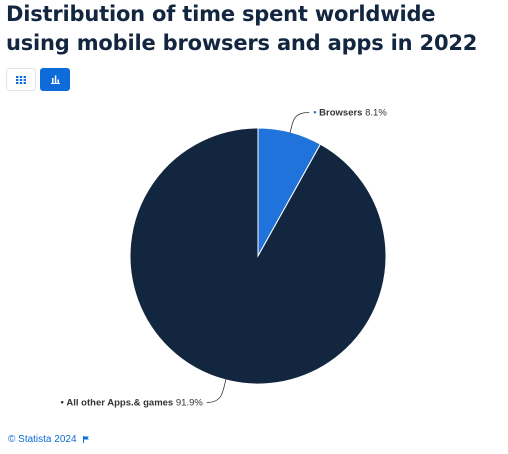 Image resolution: width=508 pixels, height=454 pixels. I want to click on statista-credit: © Statista 2024, so click(42, 439).